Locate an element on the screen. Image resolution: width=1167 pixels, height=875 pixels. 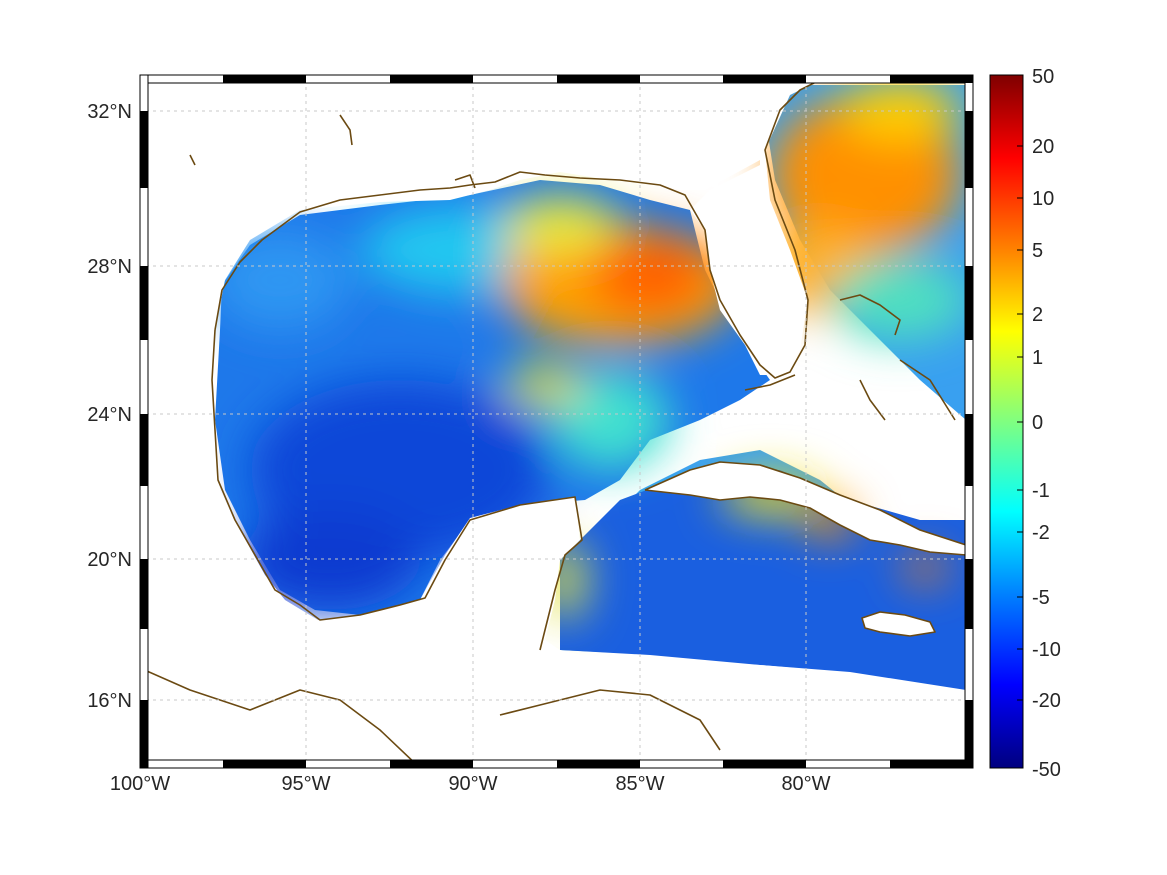
x-axis-ticks: 100°W 95°W 90°W 85°W 80°W is located at coordinates (470, 784).